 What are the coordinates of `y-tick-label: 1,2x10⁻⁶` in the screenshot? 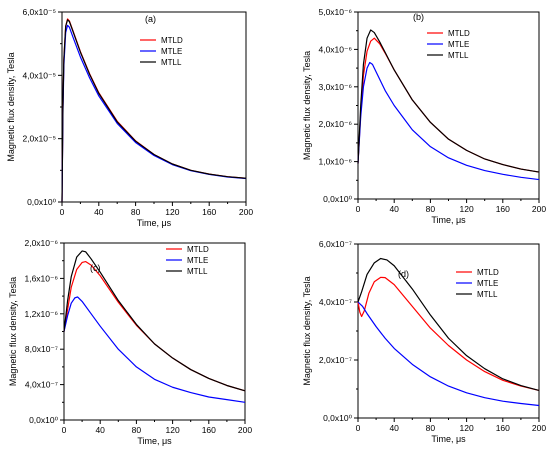 It's located at (41, 314).